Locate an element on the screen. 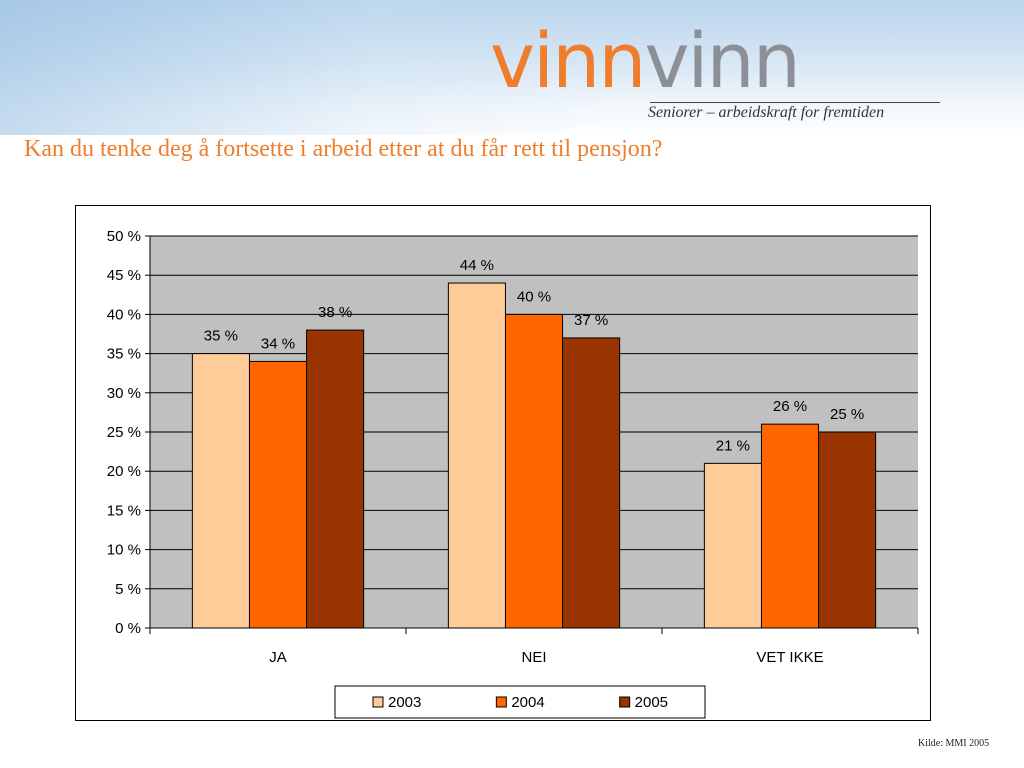 The width and height of the screenshot is (1024, 768). data-label: 34 % is located at coordinates (278, 343).